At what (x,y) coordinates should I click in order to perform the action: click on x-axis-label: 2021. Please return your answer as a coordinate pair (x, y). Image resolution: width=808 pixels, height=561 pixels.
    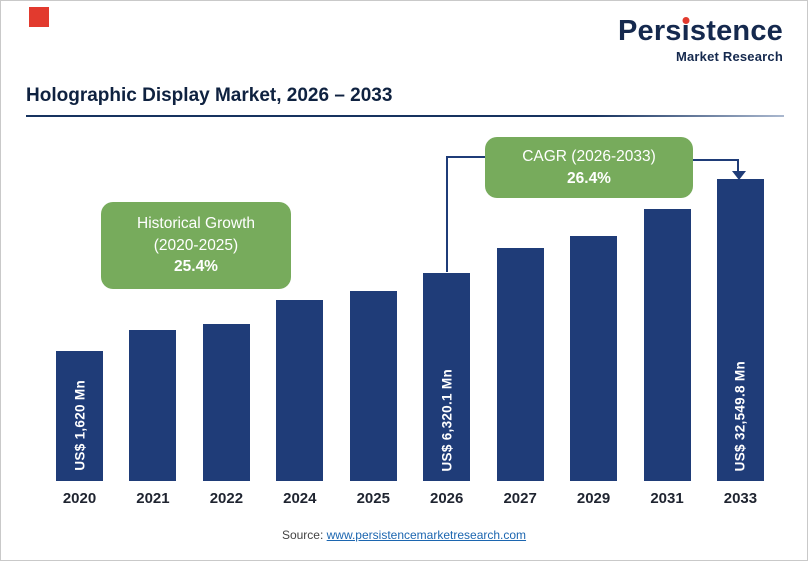
    Looking at the image, I should click on (153, 498).